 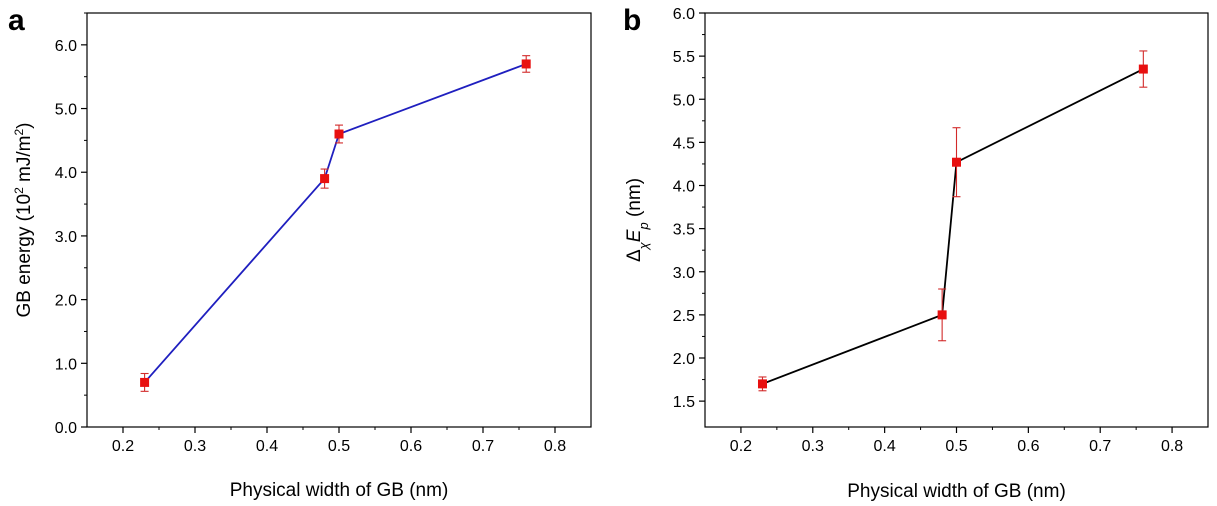 I want to click on chart-b-ylabel-e: E, so click(x=634, y=235).